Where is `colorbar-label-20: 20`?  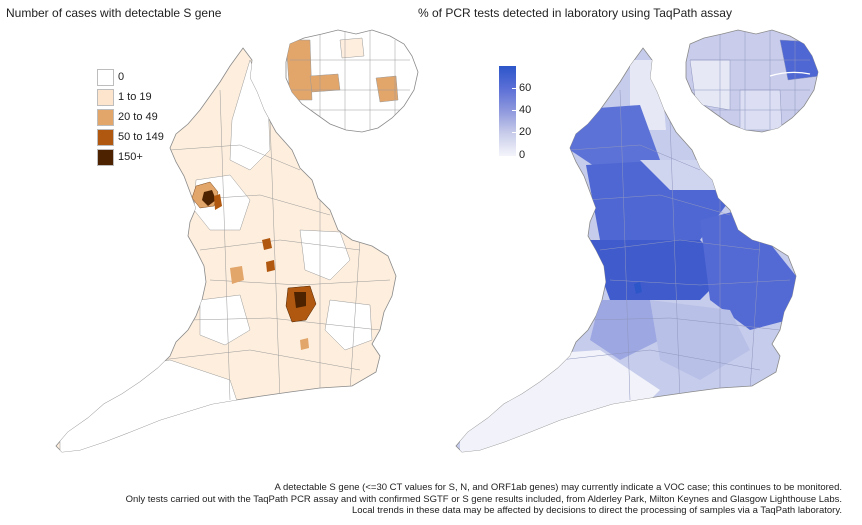 colorbar-label-20: 20 is located at coordinates (525, 132).